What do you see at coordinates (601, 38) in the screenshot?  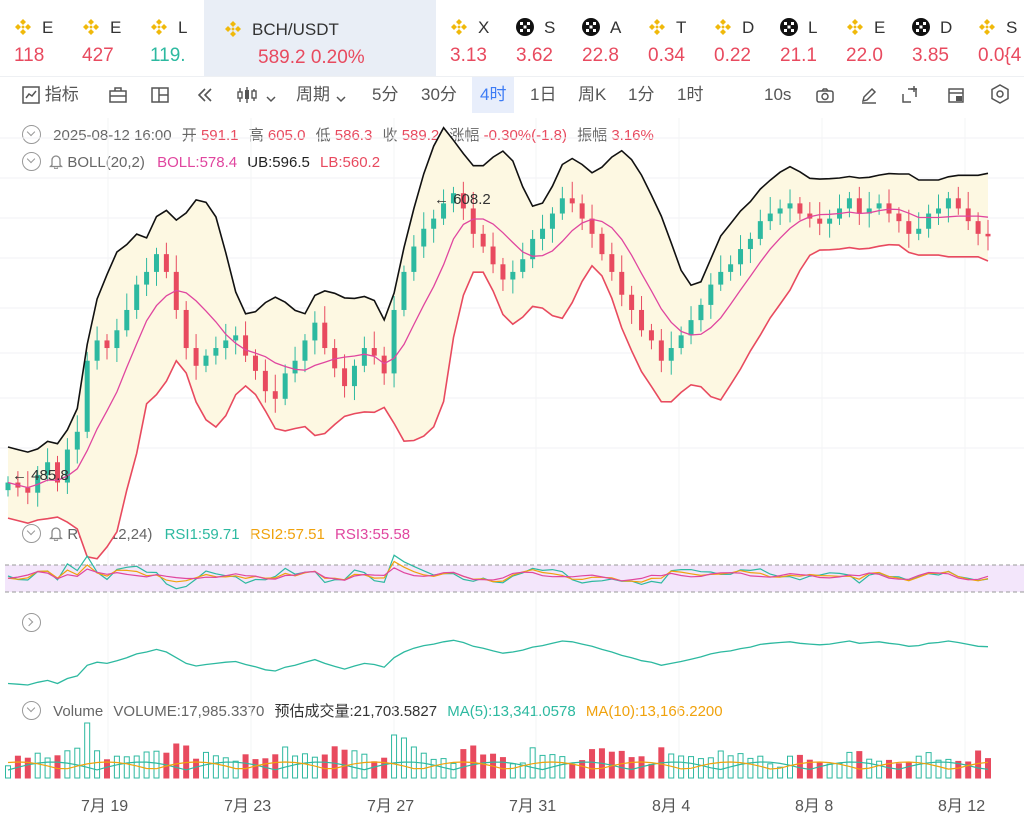 I see `ticker-tab: A 22.8` at bounding box center [601, 38].